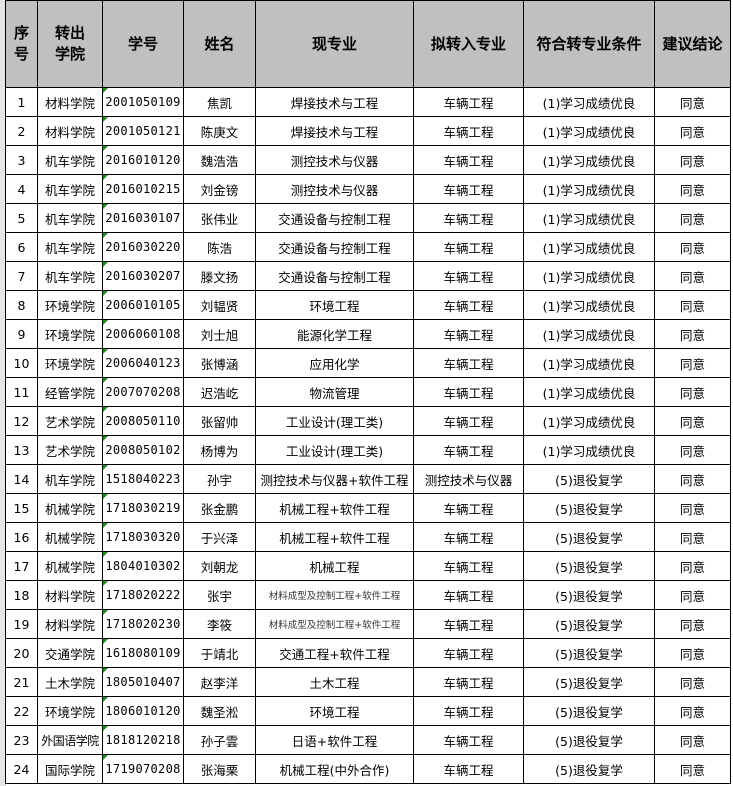  I want to click on cell-seq: 14, so click(21, 479).